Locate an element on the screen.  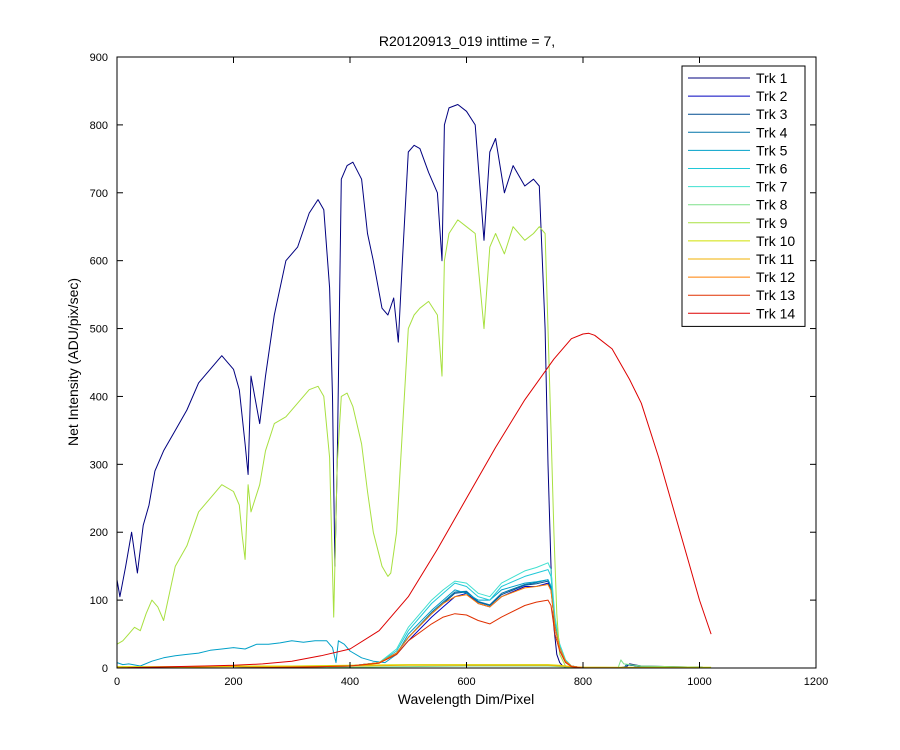
x-tick-label: 1200 is located at coordinates (816, 682).